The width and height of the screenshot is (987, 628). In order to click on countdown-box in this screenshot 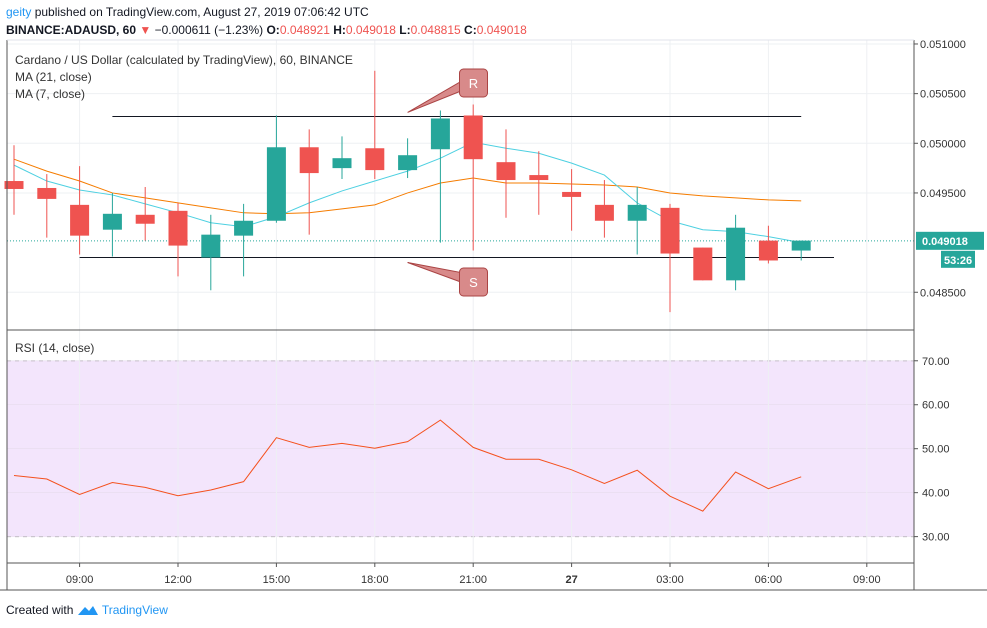, I will do `click(958, 259)`.